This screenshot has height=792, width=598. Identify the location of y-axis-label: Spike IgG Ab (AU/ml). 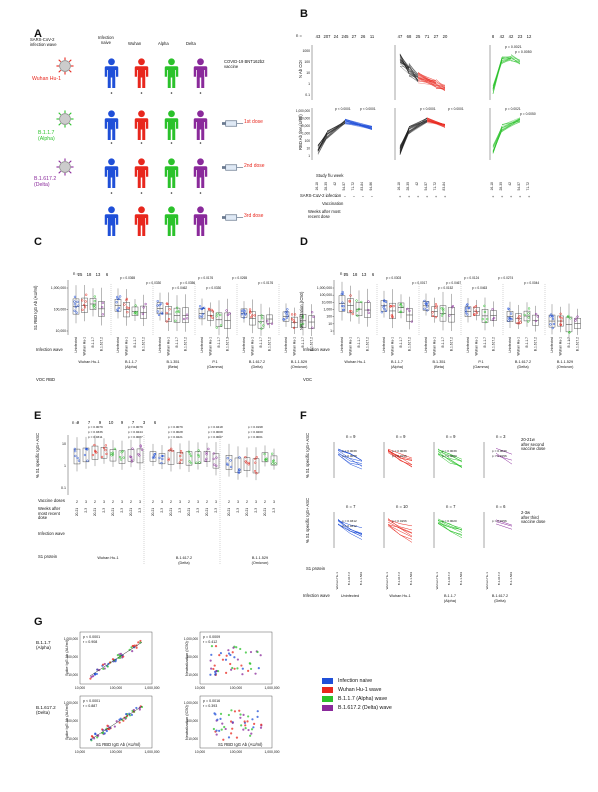
(67, 721).